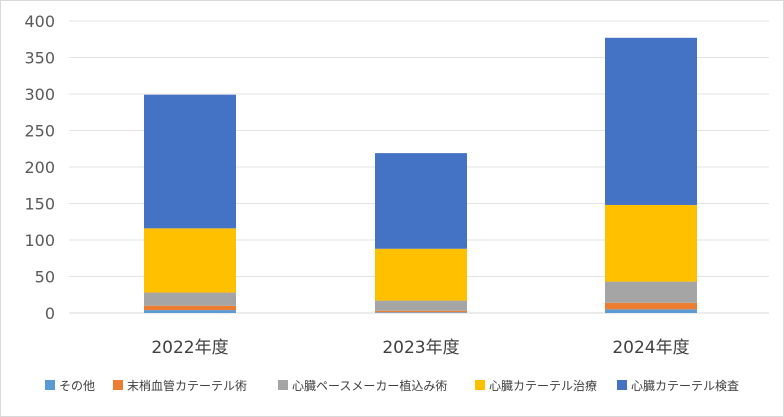 This screenshot has width=784, height=417. What do you see at coordinates (685, 386) in the screenshot?
I see `legend-label: 心臓カテーテル検査` at bounding box center [685, 386].